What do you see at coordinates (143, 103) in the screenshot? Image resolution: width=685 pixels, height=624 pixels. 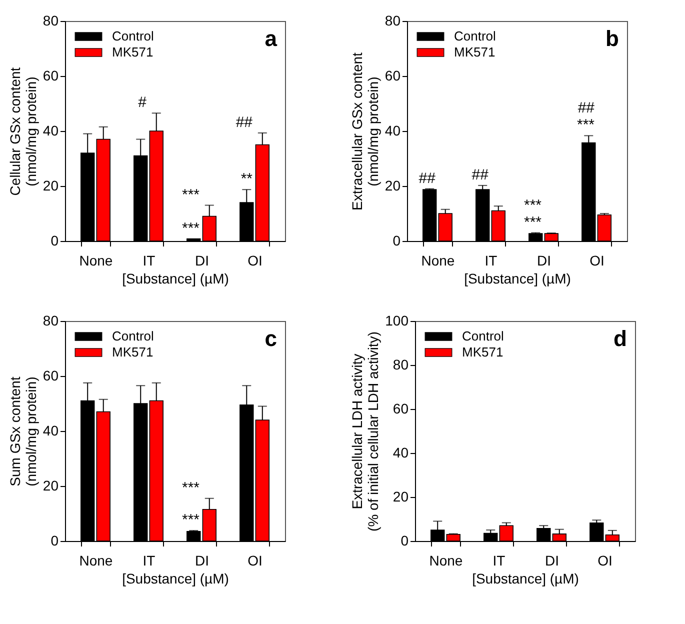 I see `annotation: #` at bounding box center [143, 103].